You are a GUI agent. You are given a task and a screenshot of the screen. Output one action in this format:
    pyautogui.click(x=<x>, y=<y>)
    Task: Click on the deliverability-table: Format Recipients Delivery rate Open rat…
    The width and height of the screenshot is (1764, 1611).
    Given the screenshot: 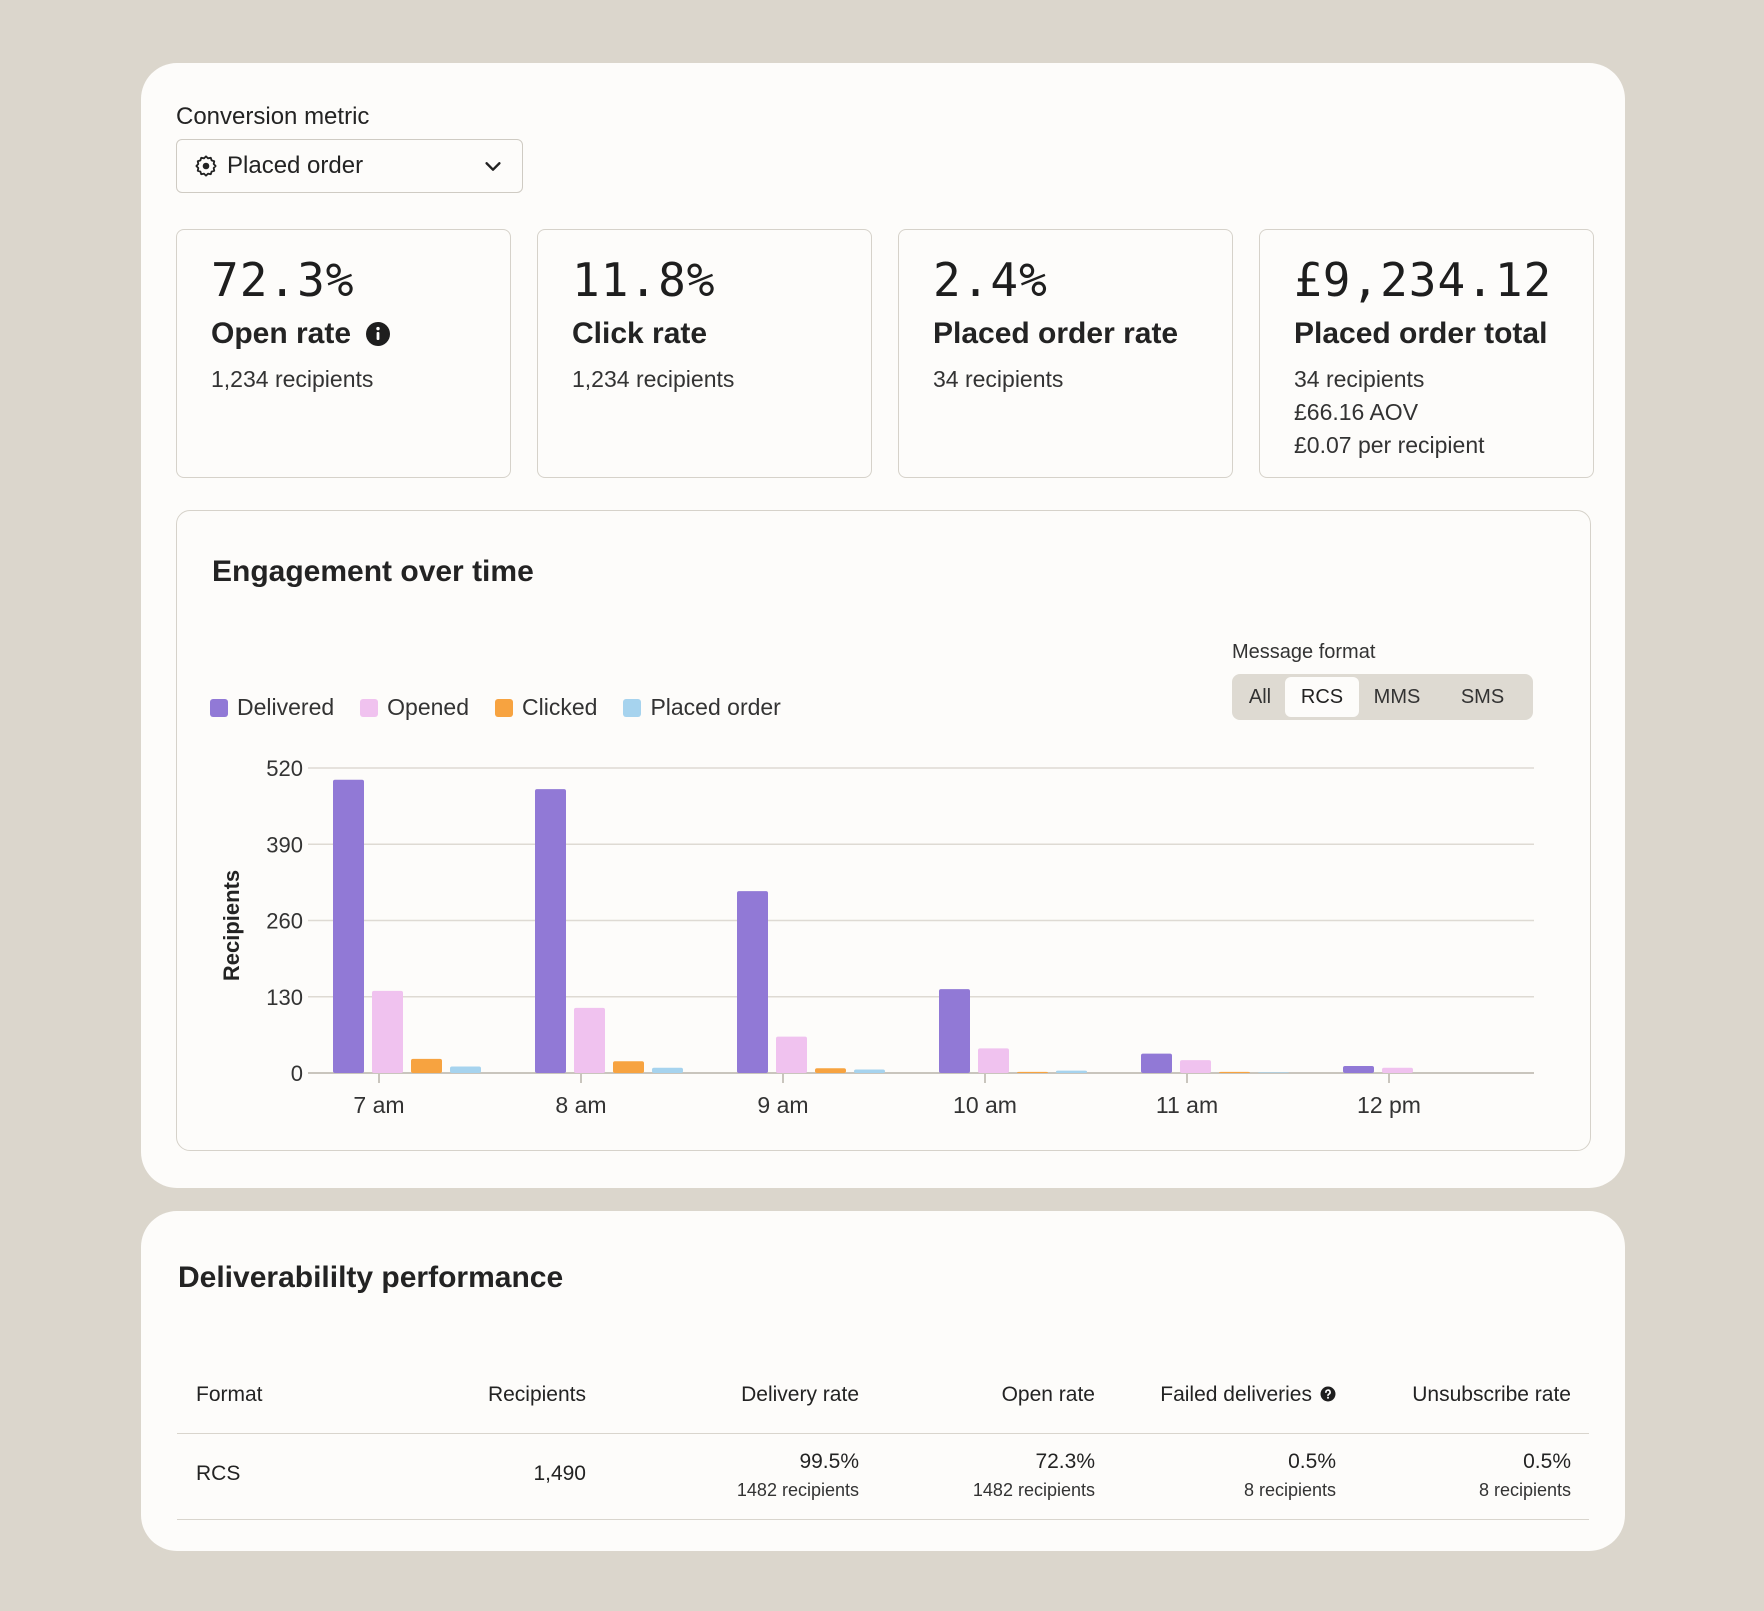 What is the action you would take?
    pyautogui.click(x=883, y=1439)
    